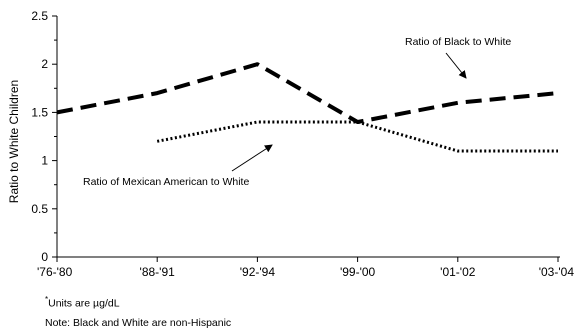 This screenshot has height=335, width=575. Describe the element at coordinates (138, 323) in the screenshot. I see `race-note: Note: Black and White are non-Hispanic` at that location.